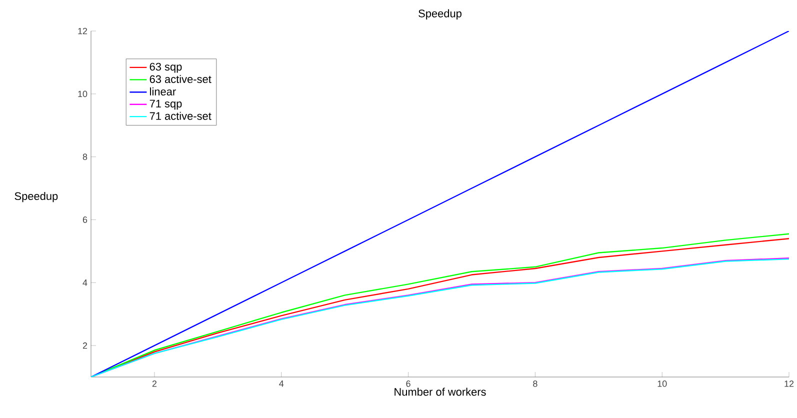 This screenshot has width=797, height=418. I want to click on legend-label: linear, so click(163, 91).